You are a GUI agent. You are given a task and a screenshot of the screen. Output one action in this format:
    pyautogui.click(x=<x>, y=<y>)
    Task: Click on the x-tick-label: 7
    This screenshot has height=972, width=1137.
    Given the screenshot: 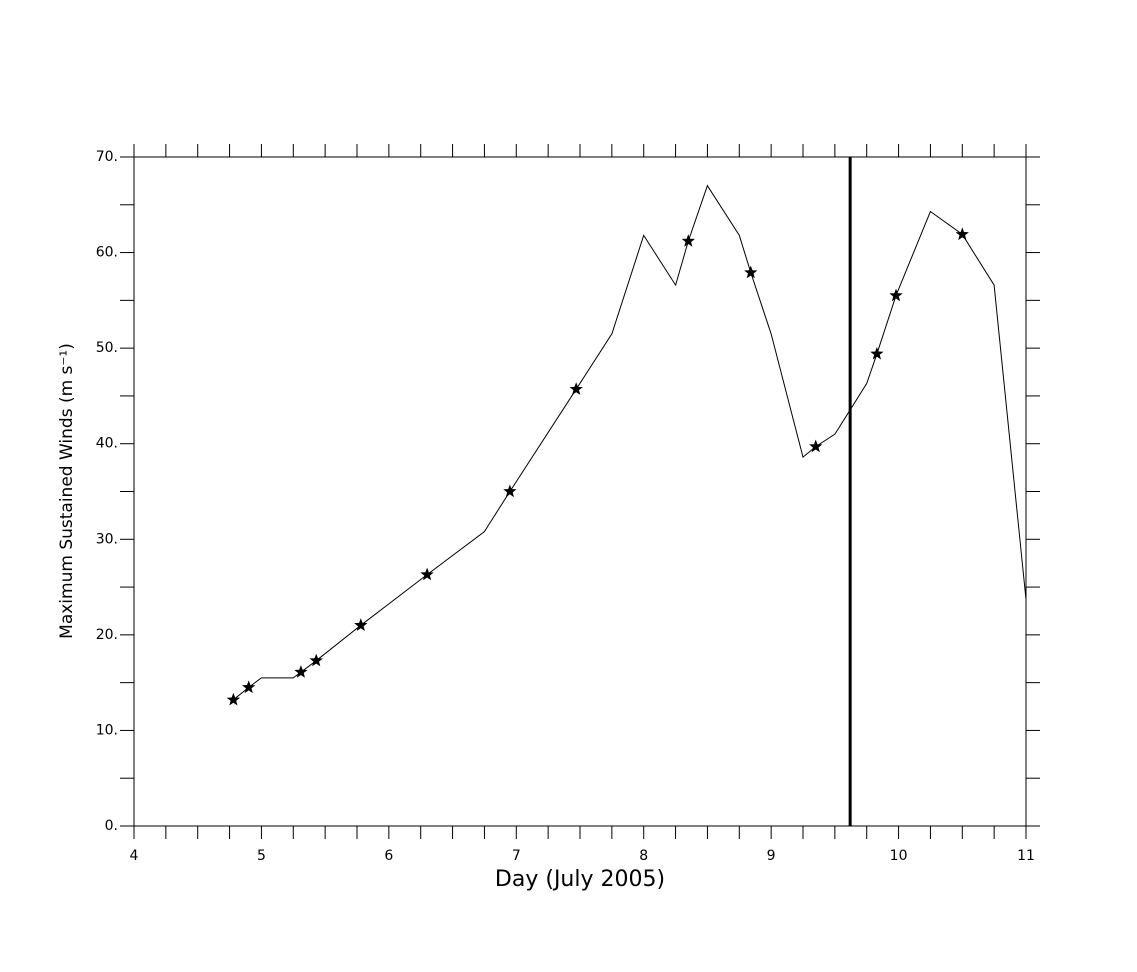 What is the action you would take?
    pyautogui.click(x=516, y=856)
    